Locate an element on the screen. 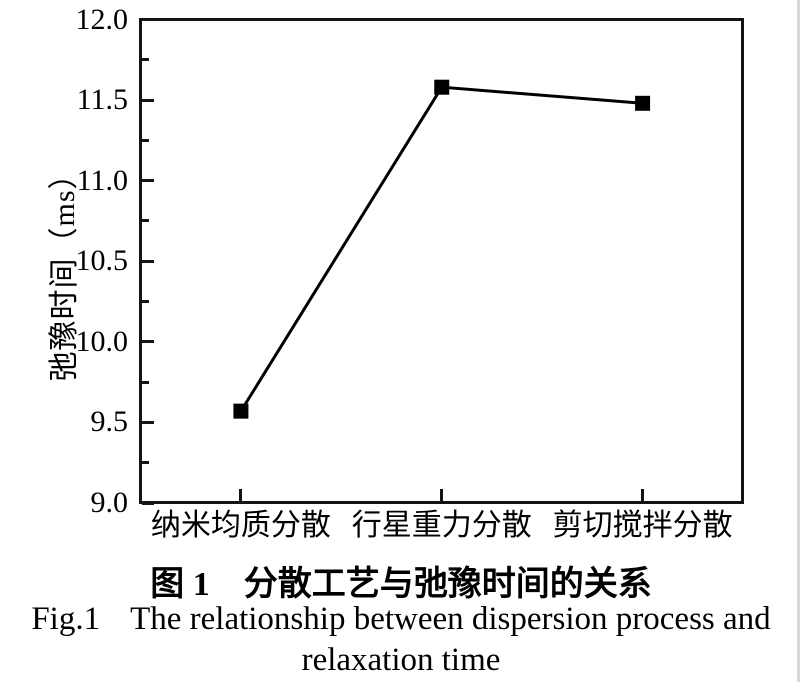 Image resolution: width=802 pixels, height=682 pixels. y-tick-label: 11.5 is located at coordinates (102, 100).